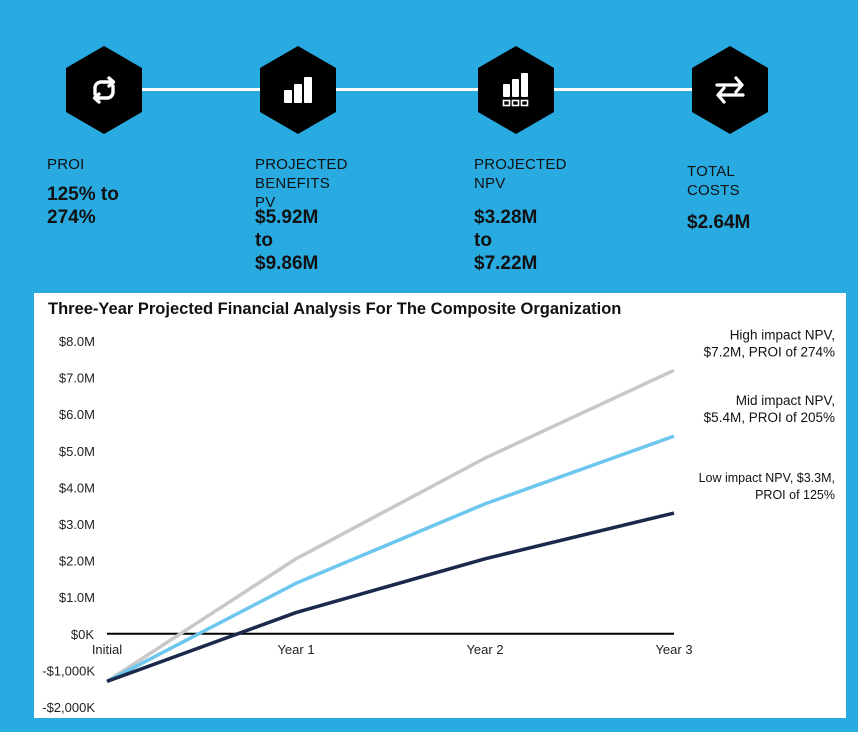  What do you see at coordinates (769, 351) in the screenshot?
I see `series-label-high: $7.2M, PROI of 274%` at bounding box center [769, 351].